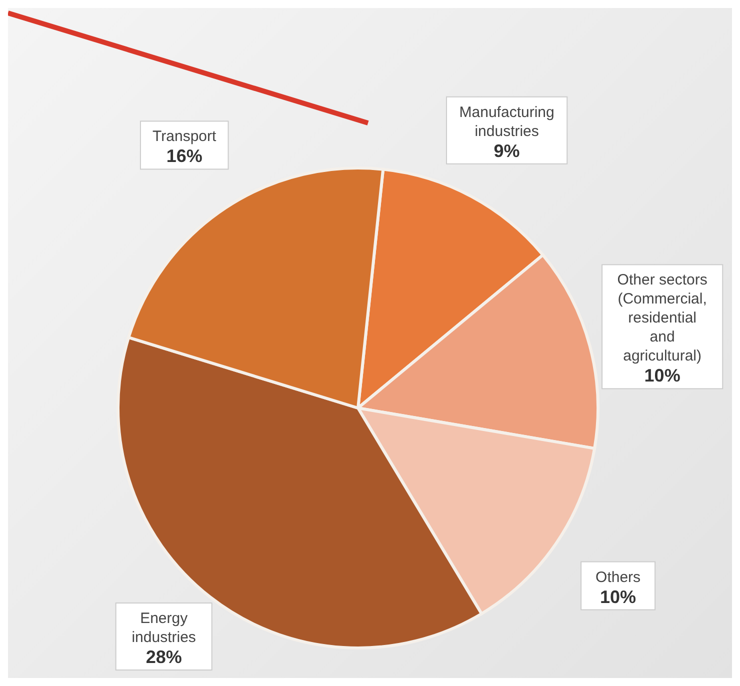 This screenshot has height=686, width=740. What do you see at coordinates (662, 318) in the screenshot?
I see `slice-label: Other sectors (Commercial, residential and agricultural)` at bounding box center [662, 318].